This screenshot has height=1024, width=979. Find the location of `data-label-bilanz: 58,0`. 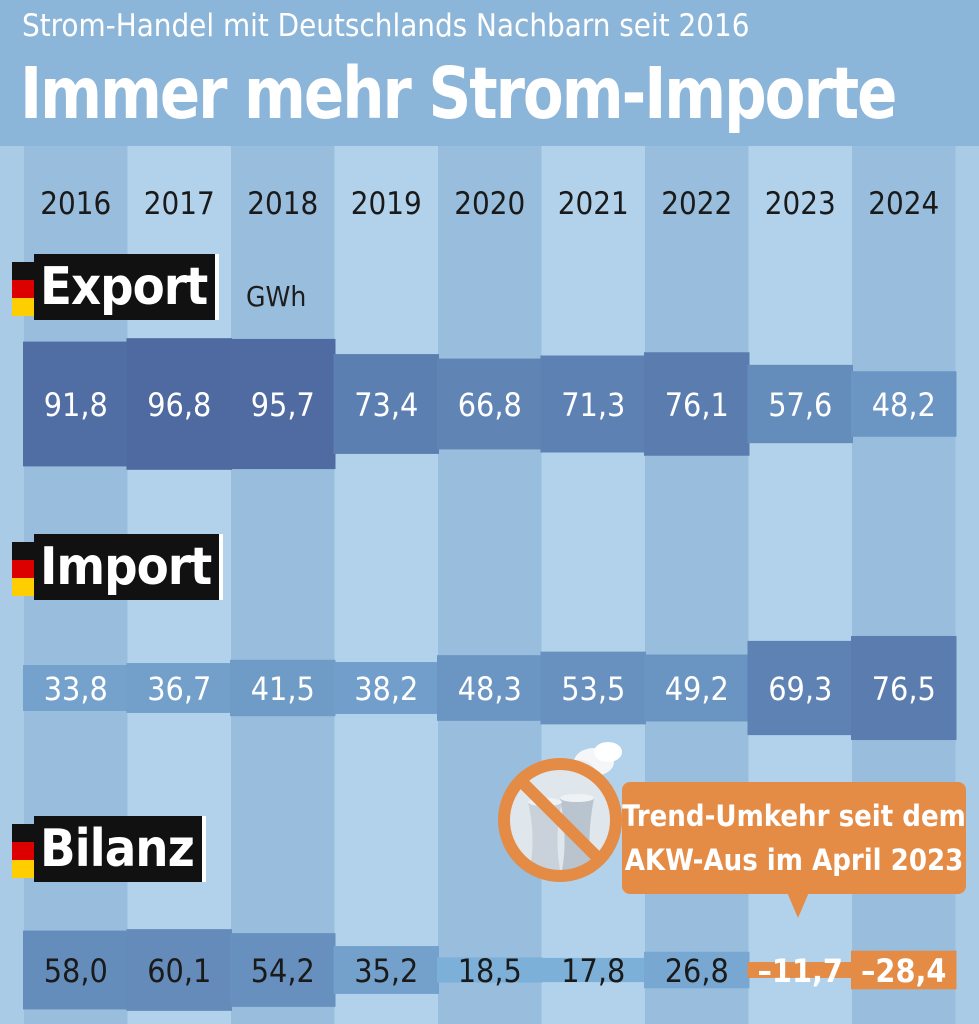

data-label-bilanz: 58,0 is located at coordinates (76, 971).